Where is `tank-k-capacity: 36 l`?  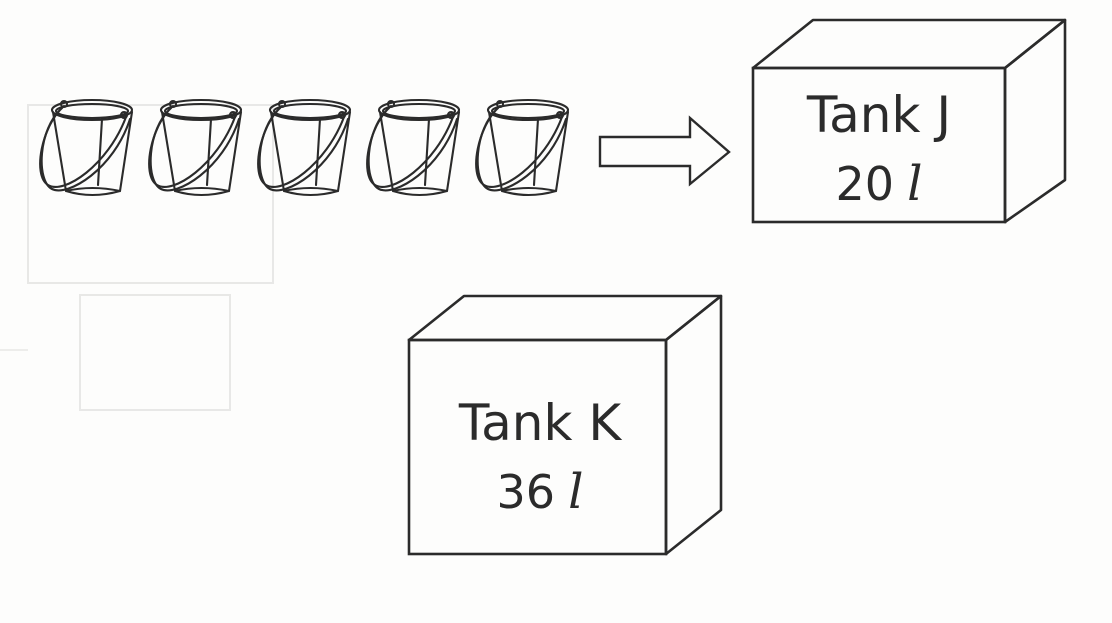 tank-k-capacity: 36 l is located at coordinates (540, 492).